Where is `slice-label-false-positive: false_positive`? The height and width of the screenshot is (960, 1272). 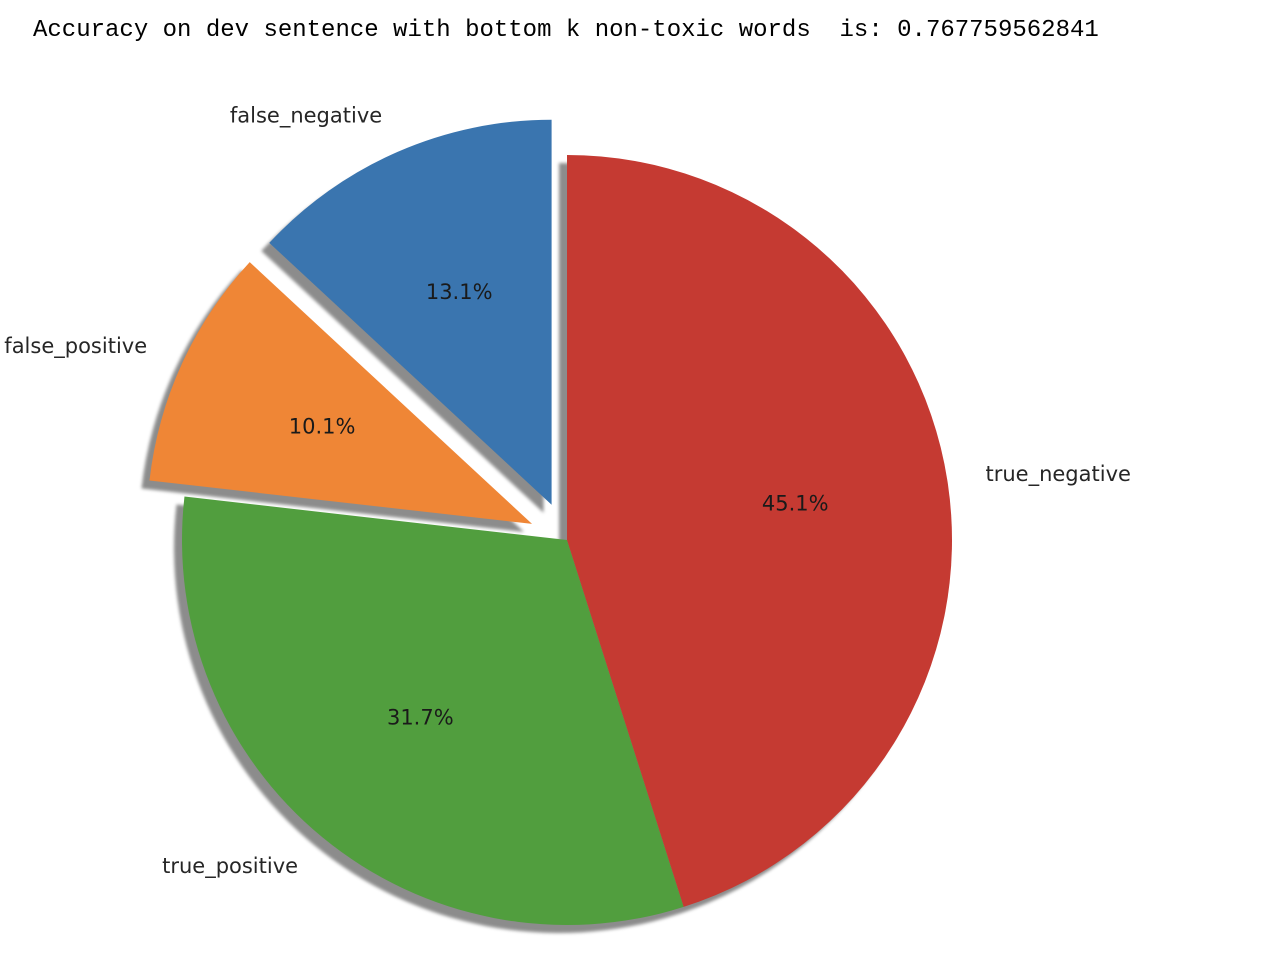 slice-label-false-positive: false_positive is located at coordinates (75, 346).